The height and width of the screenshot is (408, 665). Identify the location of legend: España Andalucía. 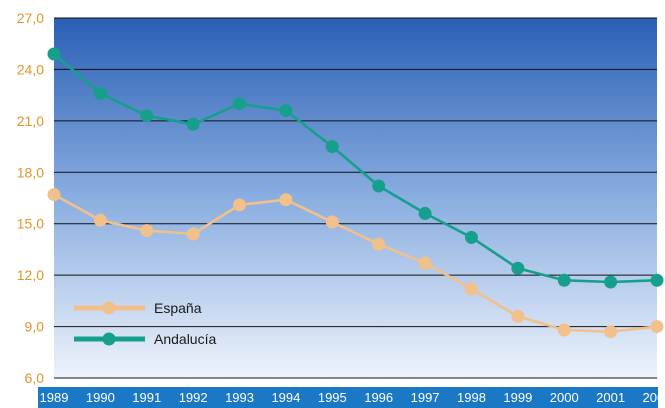
(145, 323).